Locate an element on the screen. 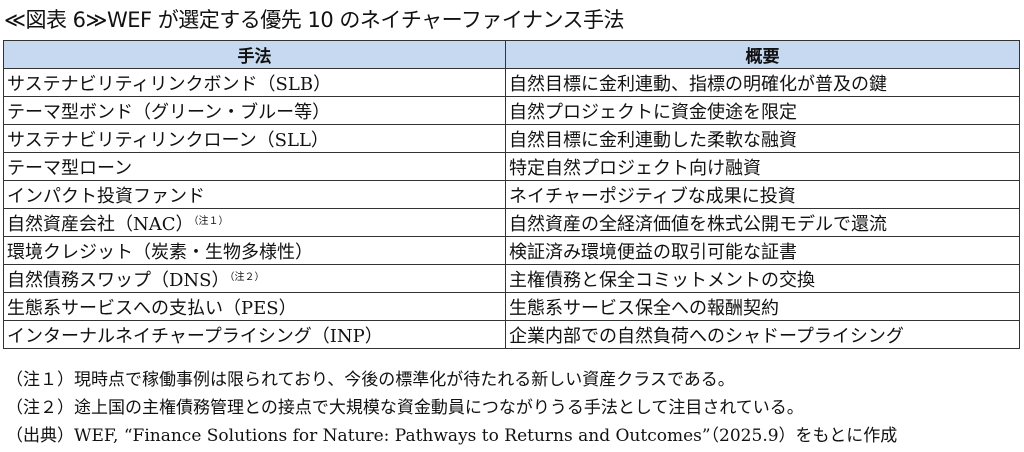 This screenshot has height=452, width=1024. table-row: サステナビリティリンクボンド（SLB） 自然目標に金利連動、指標の明確化が普及の鍵 is located at coordinates (511, 82).